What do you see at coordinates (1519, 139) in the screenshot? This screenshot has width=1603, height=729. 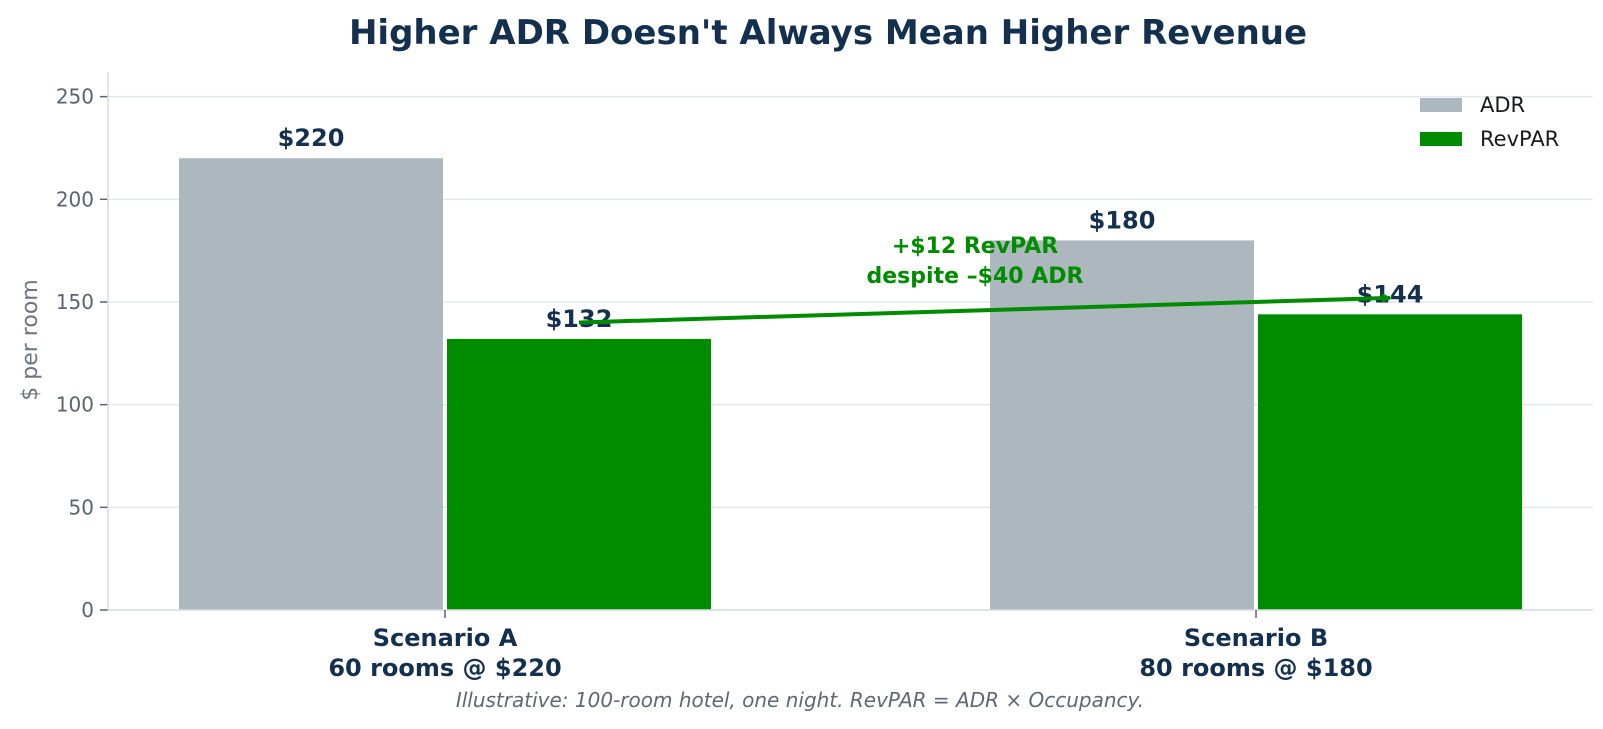 I see `legend-label-revpar: RevPAR` at bounding box center [1519, 139].